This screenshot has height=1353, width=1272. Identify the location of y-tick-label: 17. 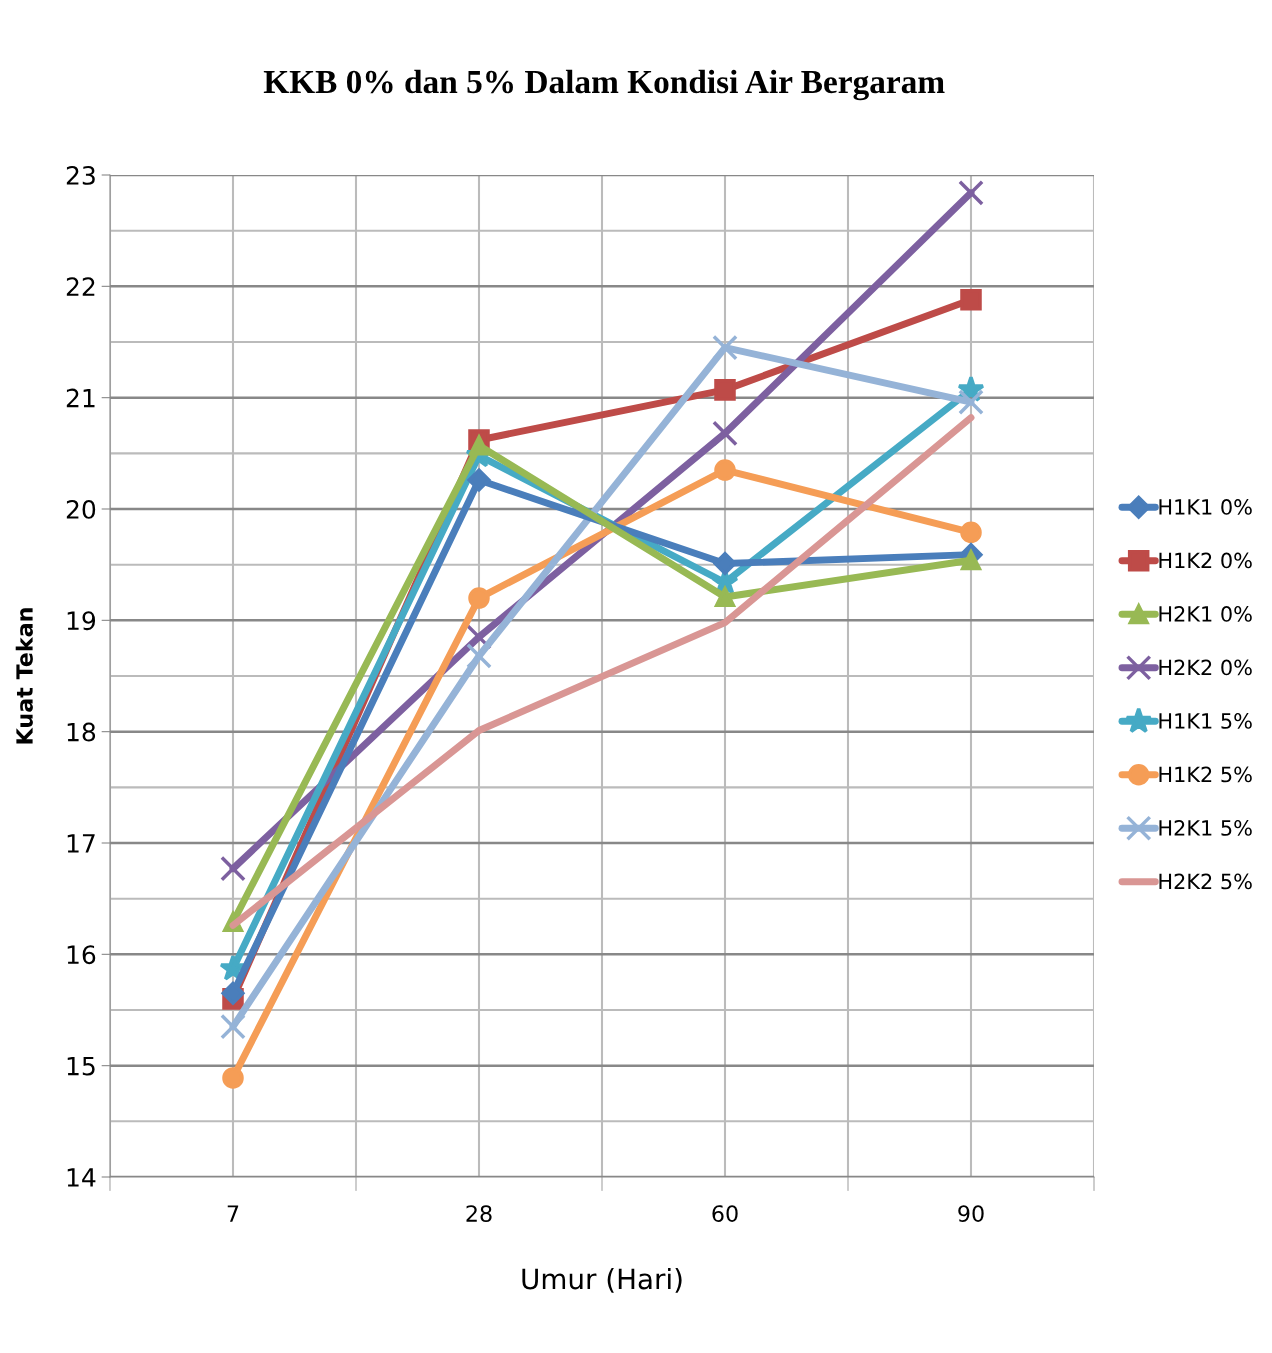
(81, 843).